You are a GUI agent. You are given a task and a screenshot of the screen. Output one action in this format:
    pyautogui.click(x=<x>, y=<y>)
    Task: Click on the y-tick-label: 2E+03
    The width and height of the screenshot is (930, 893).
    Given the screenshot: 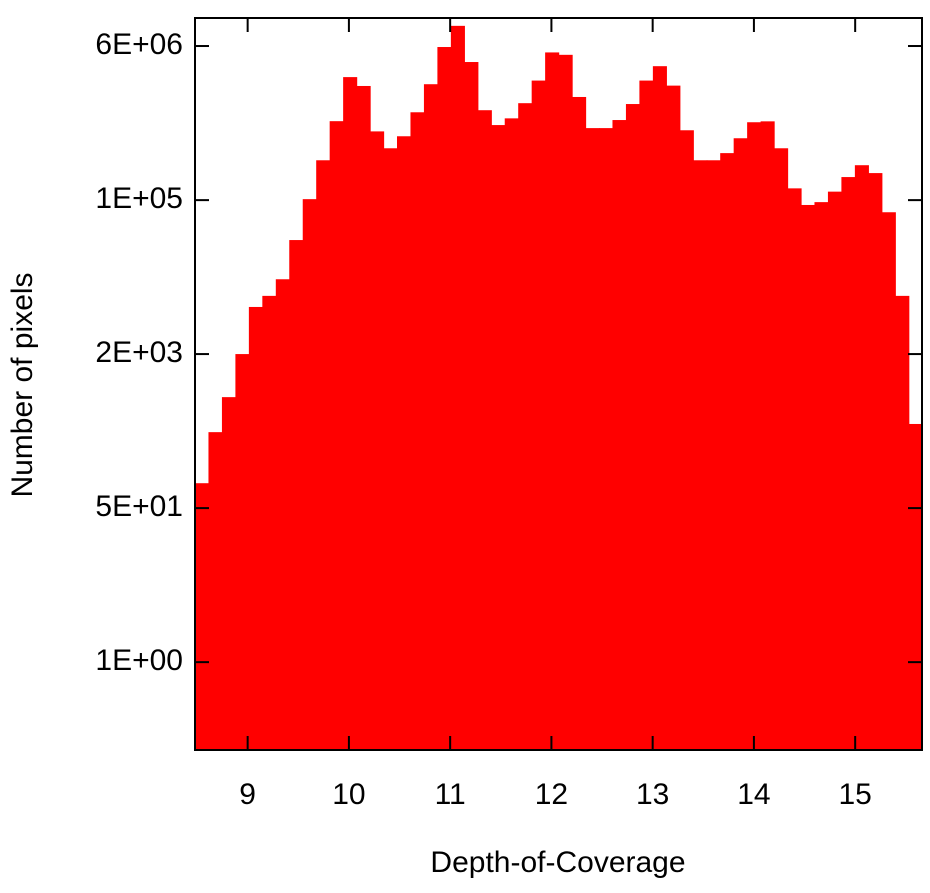 What is the action you would take?
    pyautogui.click(x=139, y=352)
    